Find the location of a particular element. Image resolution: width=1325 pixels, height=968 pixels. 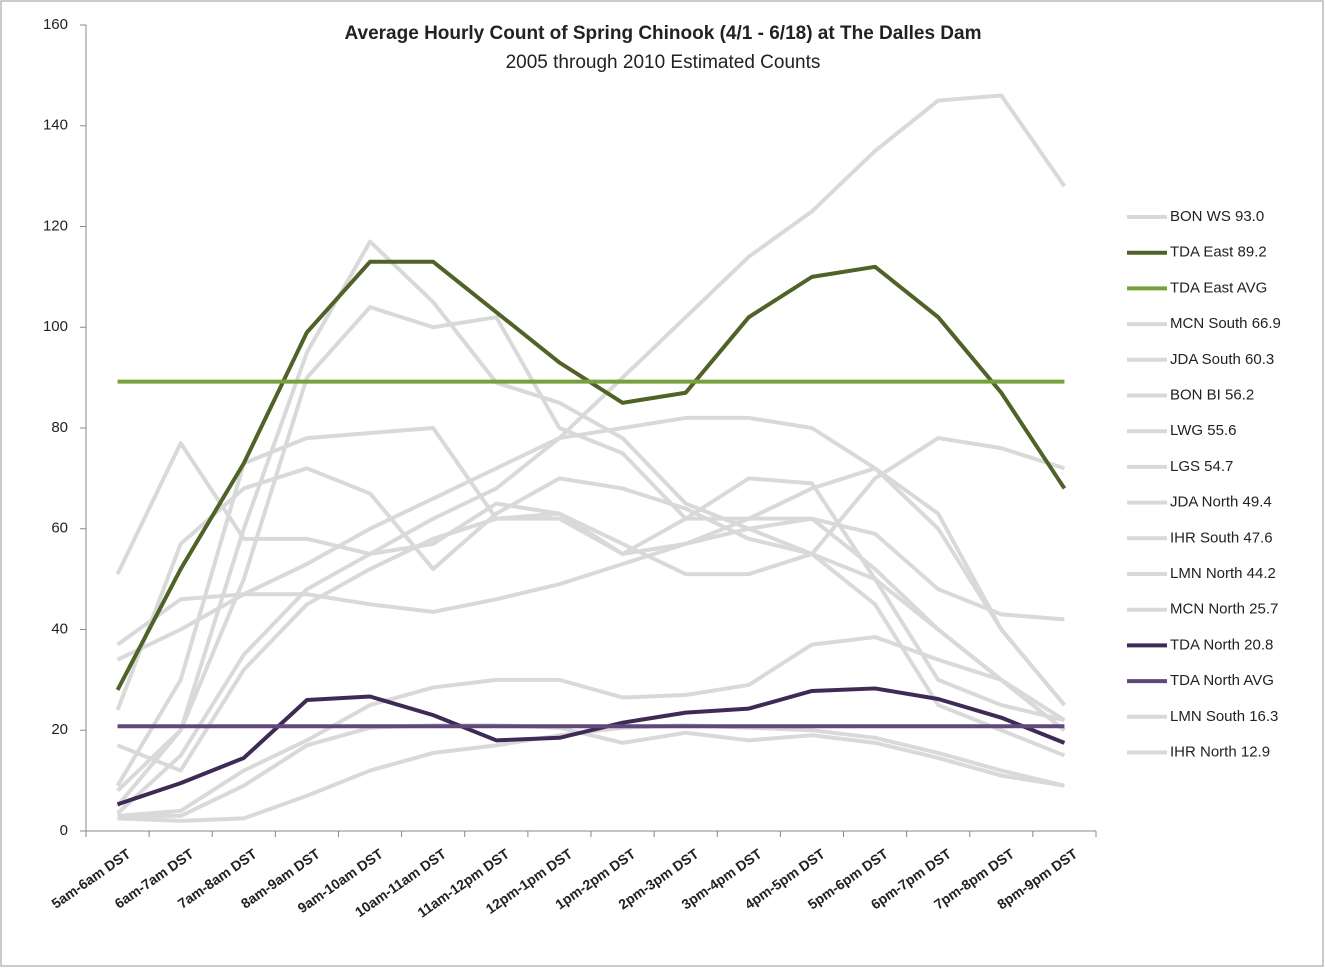

legend-label: LMN North 44.2 is located at coordinates (1223, 573).